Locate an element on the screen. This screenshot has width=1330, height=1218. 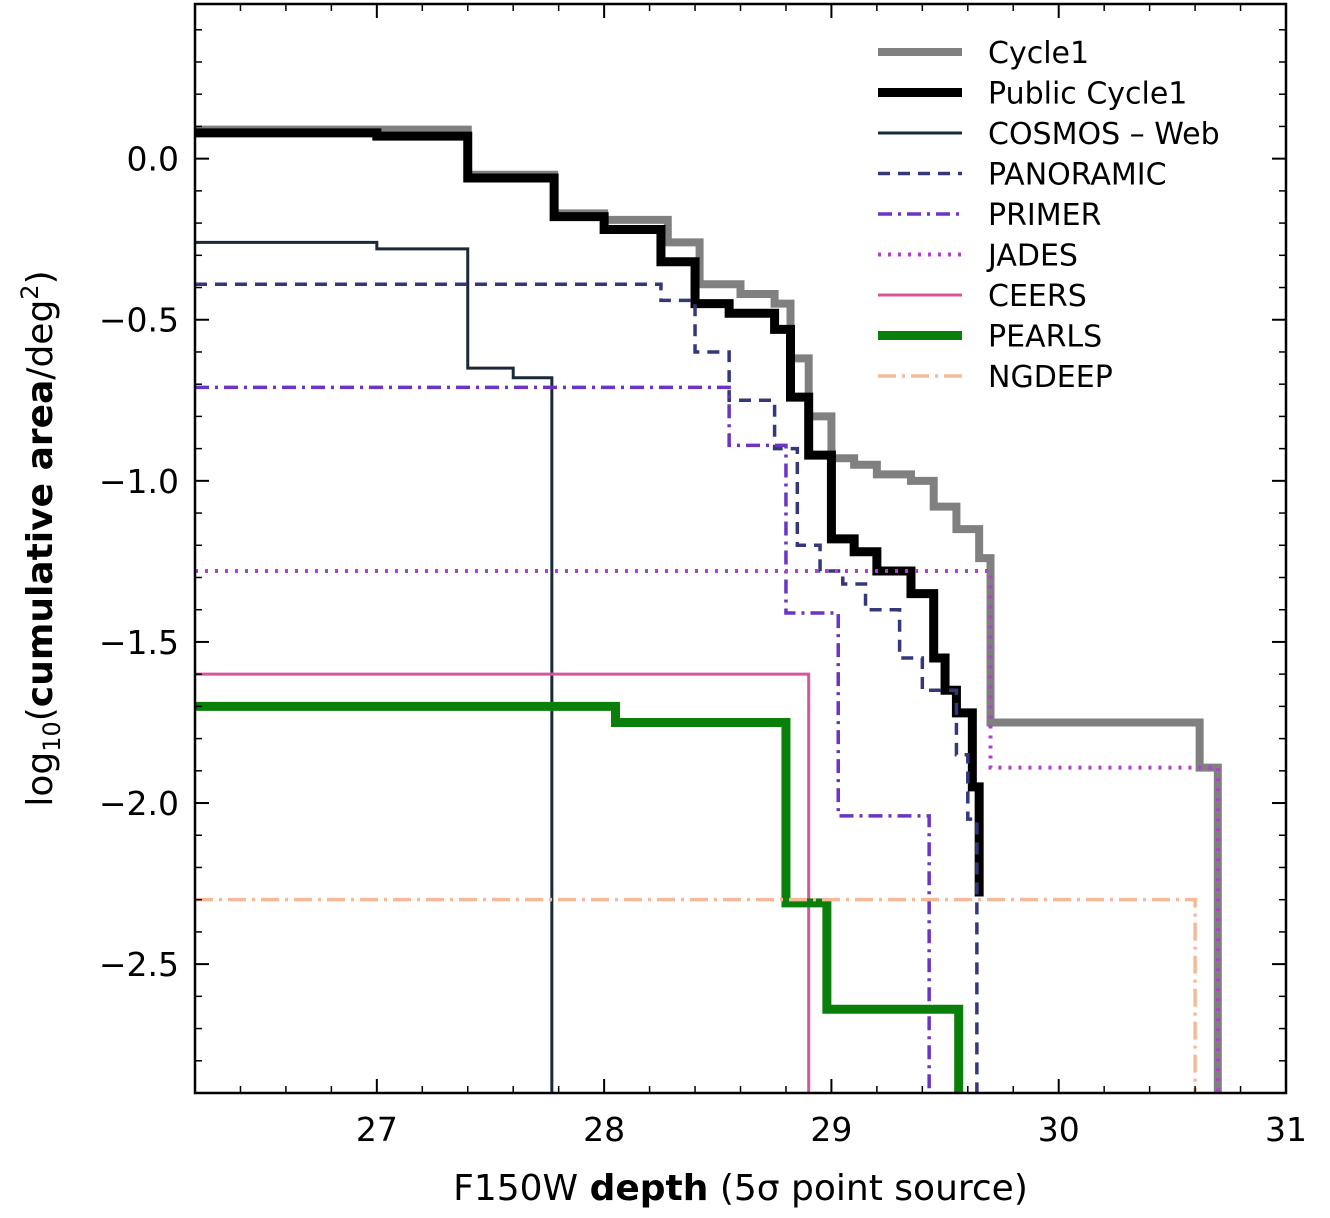
series-ngdeep is located at coordinates (696, 995).